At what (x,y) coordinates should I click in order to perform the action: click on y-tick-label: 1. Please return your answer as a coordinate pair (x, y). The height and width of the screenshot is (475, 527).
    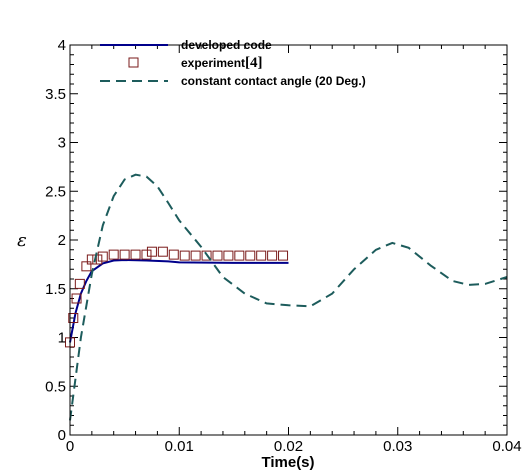
    Looking at the image, I should click on (62, 338).